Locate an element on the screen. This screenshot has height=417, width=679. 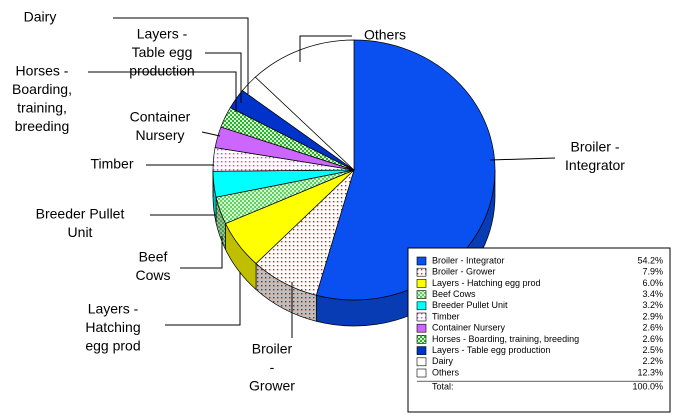
legend-label: Layers - Table egg production is located at coordinates (491, 350).